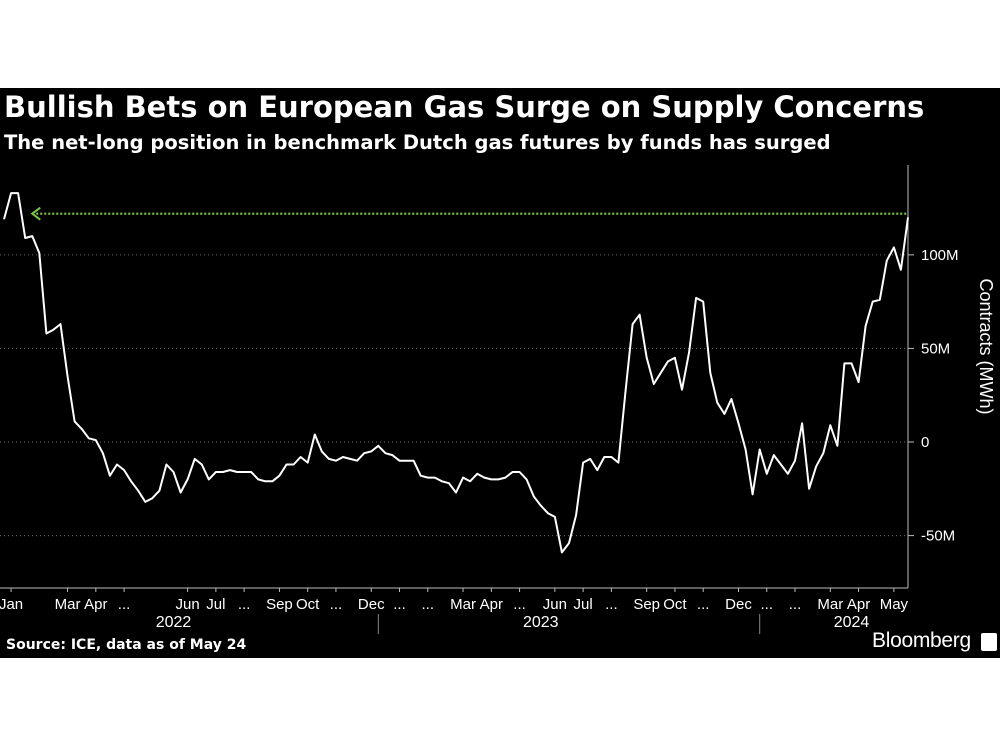 Image resolution: width=1000 pixels, height=750 pixels. What do you see at coordinates (938, 536) in the screenshot?
I see `y-tick-label: -50M` at bounding box center [938, 536].